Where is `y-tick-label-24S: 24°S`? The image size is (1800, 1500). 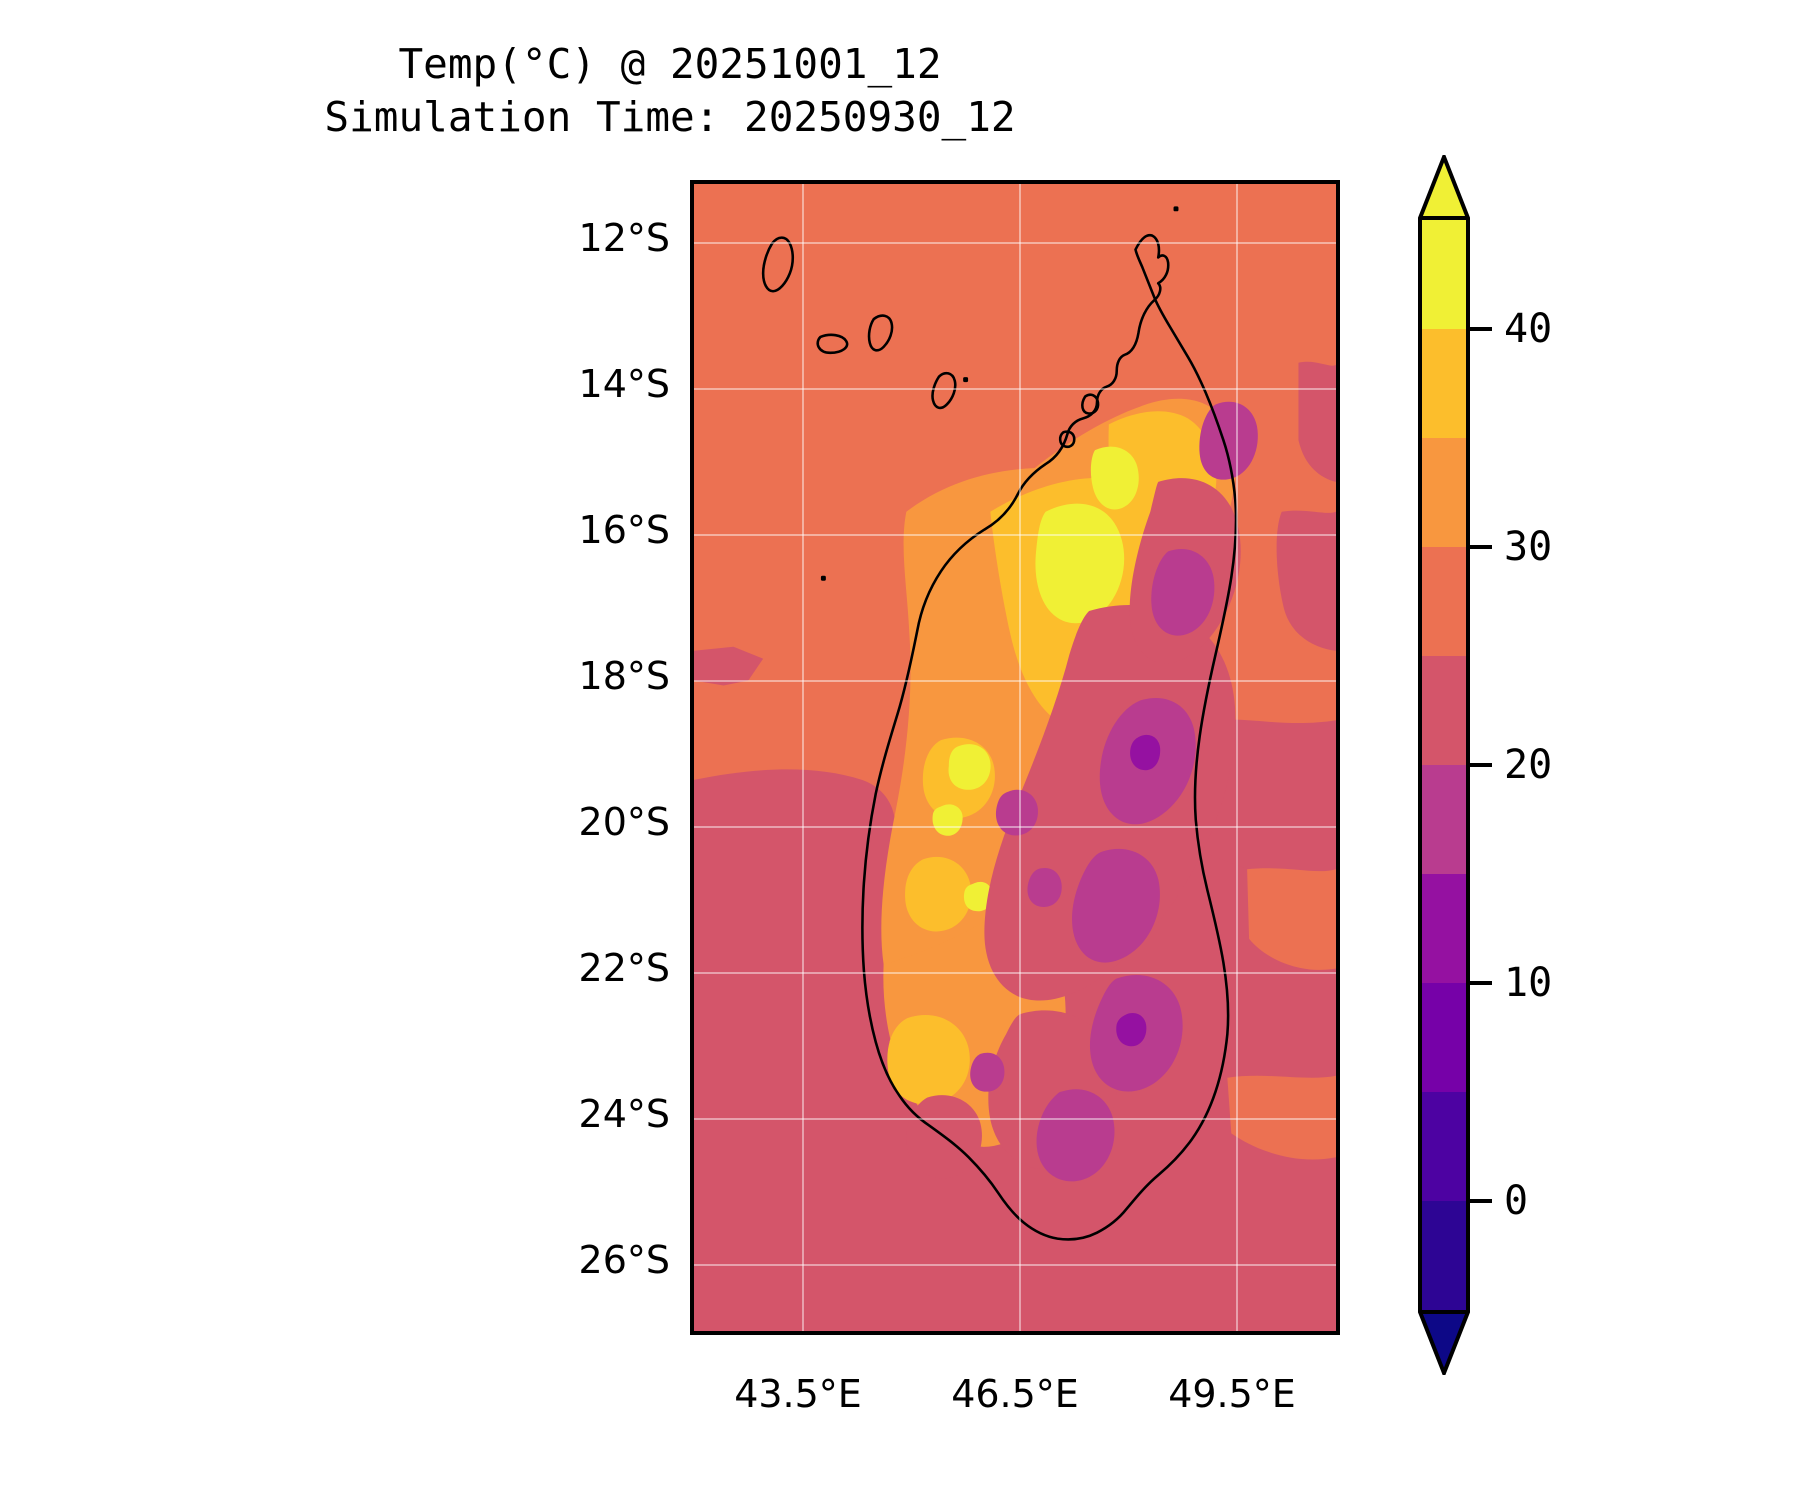
y-tick-label-24S: 24°S is located at coordinates (624, 1114).